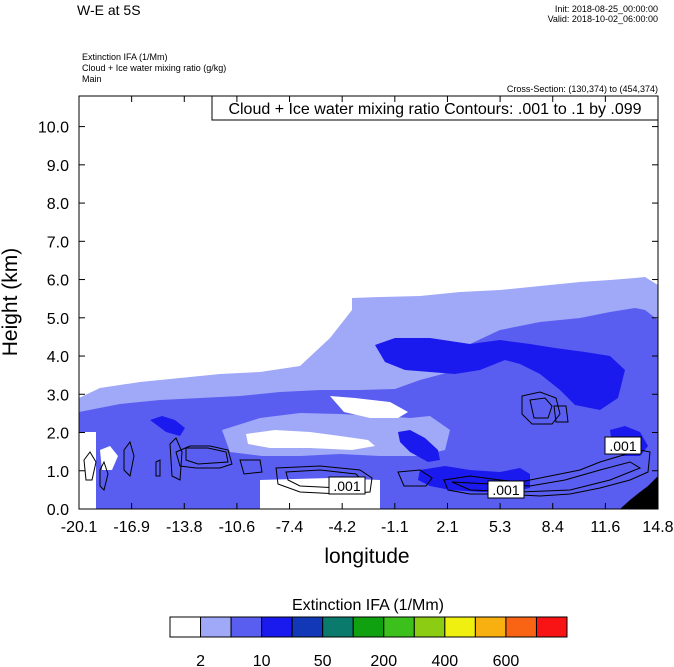 The height and width of the screenshot is (667, 674). What do you see at coordinates (602, 19) in the screenshot?
I see `valid-time: Valid: 2018-10-02_06:00:00` at bounding box center [602, 19].